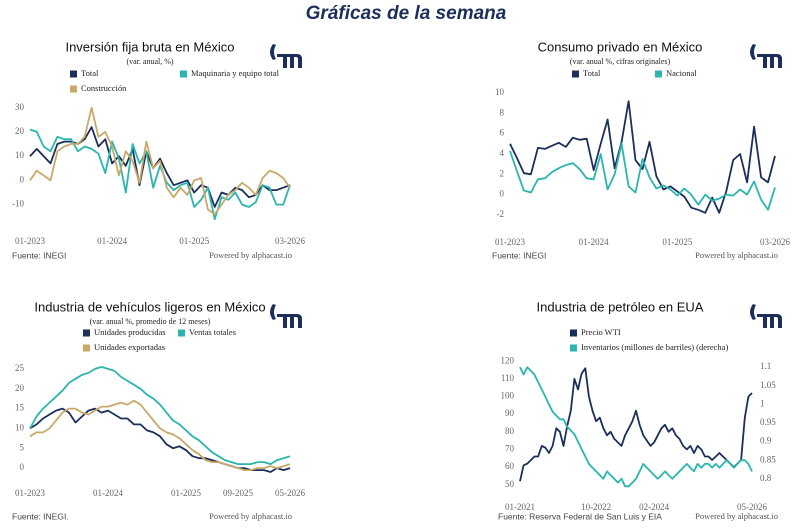 The height and width of the screenshot is (528, 802). I want to click on y2-tick-label: 1, so click(762, 403).